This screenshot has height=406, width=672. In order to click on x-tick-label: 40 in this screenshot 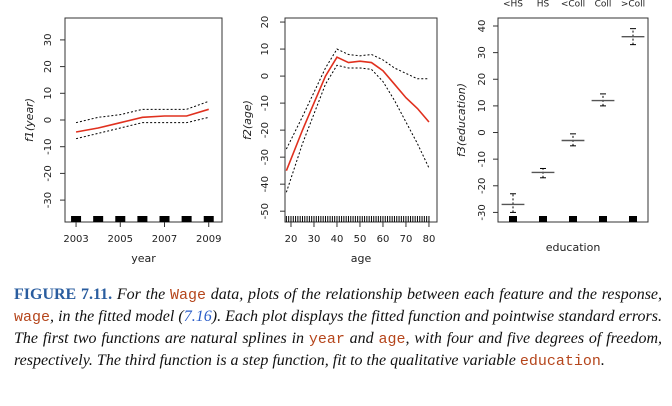, I will do `click(337, 239)`.